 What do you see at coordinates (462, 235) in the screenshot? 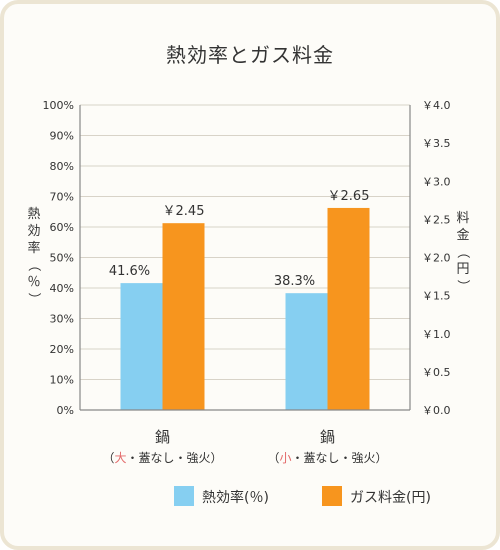
I see `axis-title-char: 金` at bounding box center [462, 235].